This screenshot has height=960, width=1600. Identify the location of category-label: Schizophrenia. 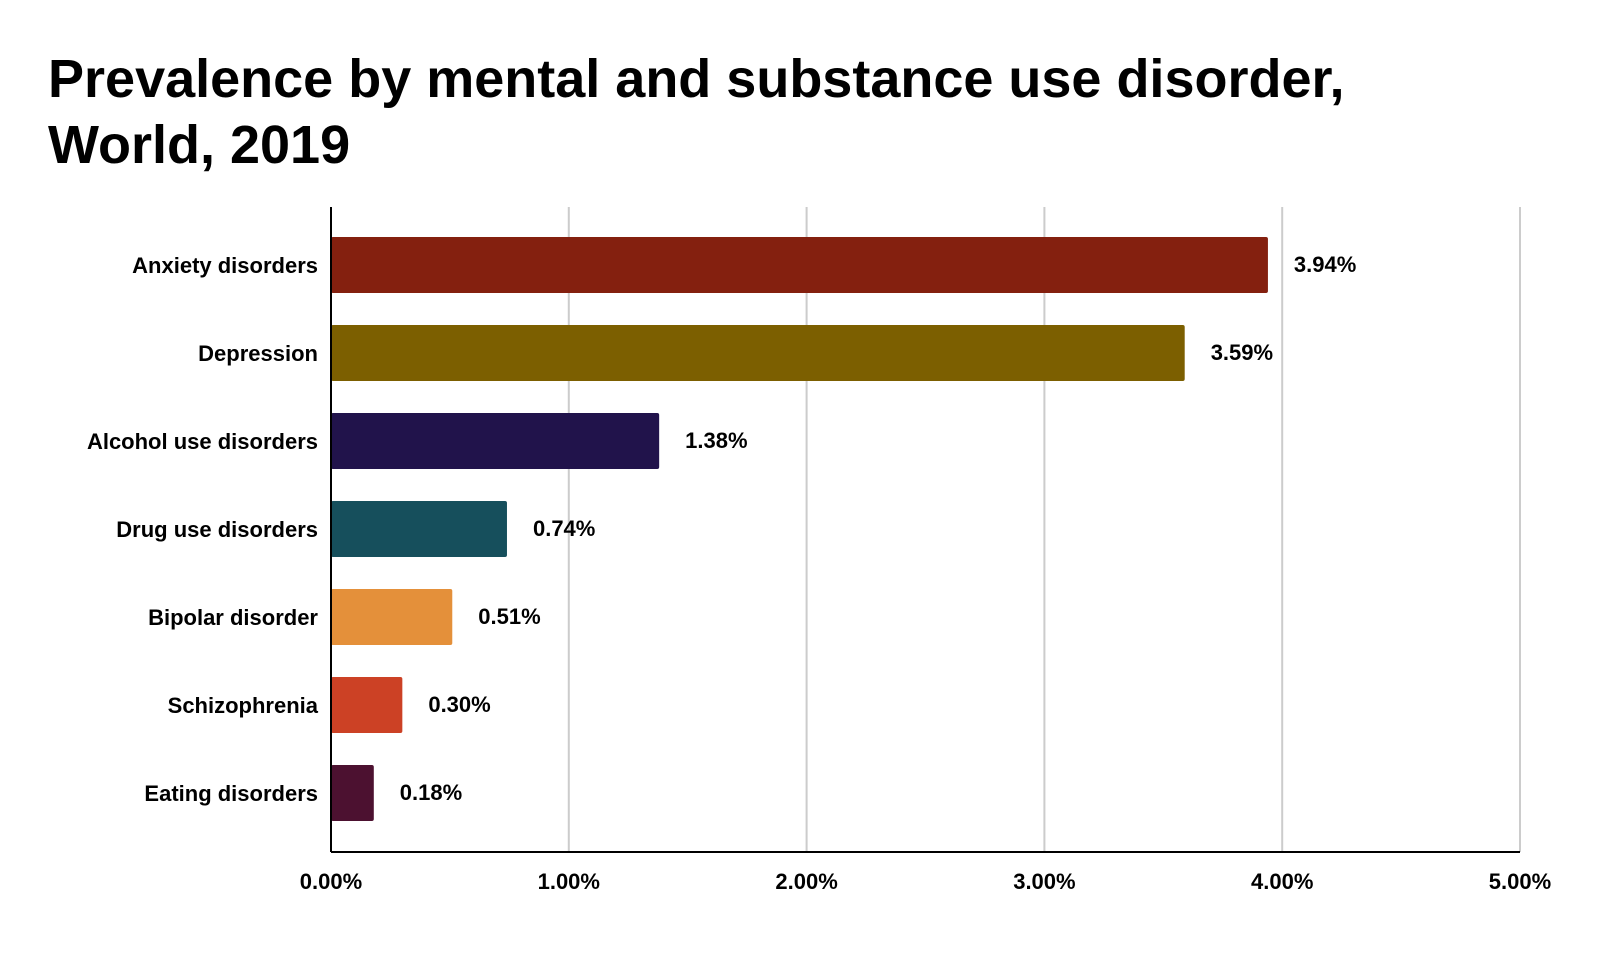
(243, 705).